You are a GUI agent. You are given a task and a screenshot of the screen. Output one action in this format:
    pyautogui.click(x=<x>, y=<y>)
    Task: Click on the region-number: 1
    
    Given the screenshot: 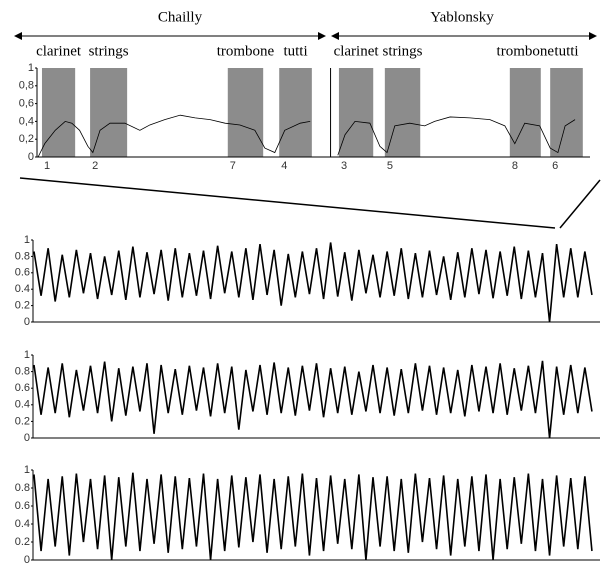 What is the action you would take?
    pyautogui.click(x=47, y=166)
    